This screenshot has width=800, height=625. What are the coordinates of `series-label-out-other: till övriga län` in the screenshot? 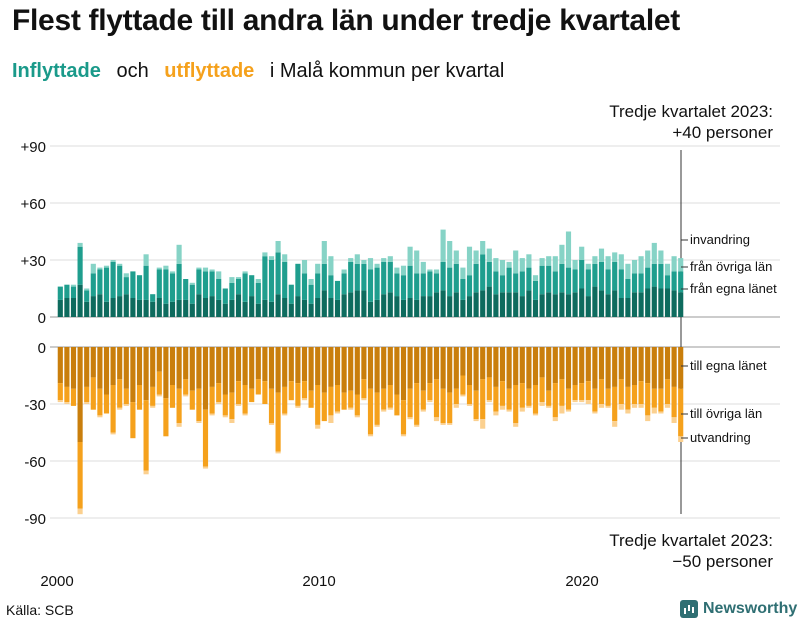 It's located at (726, 413).